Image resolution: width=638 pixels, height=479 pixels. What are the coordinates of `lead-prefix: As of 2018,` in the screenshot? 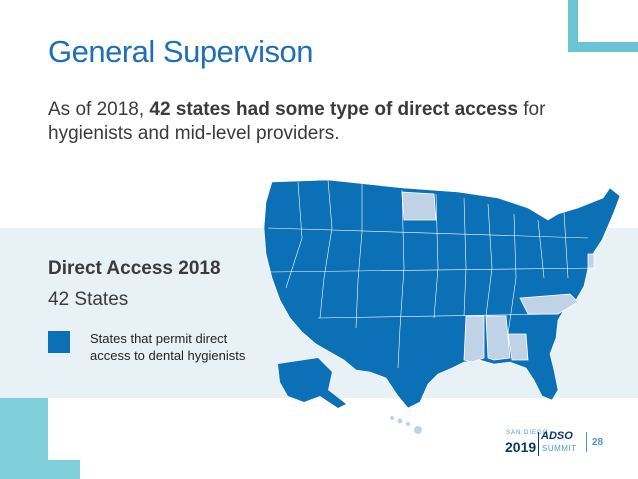 It's located at (96, 109).